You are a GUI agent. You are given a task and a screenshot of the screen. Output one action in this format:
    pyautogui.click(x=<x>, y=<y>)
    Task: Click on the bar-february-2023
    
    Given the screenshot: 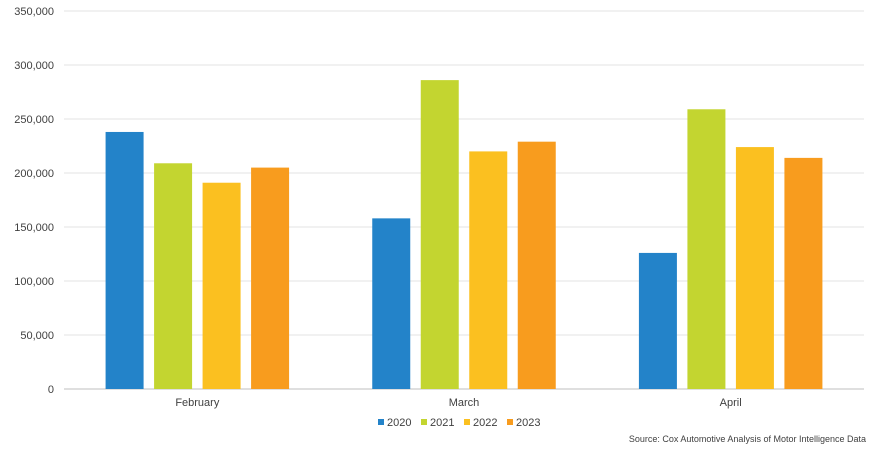 What is the action you would take?
    pyautogui.click(x=270, y=278)
    